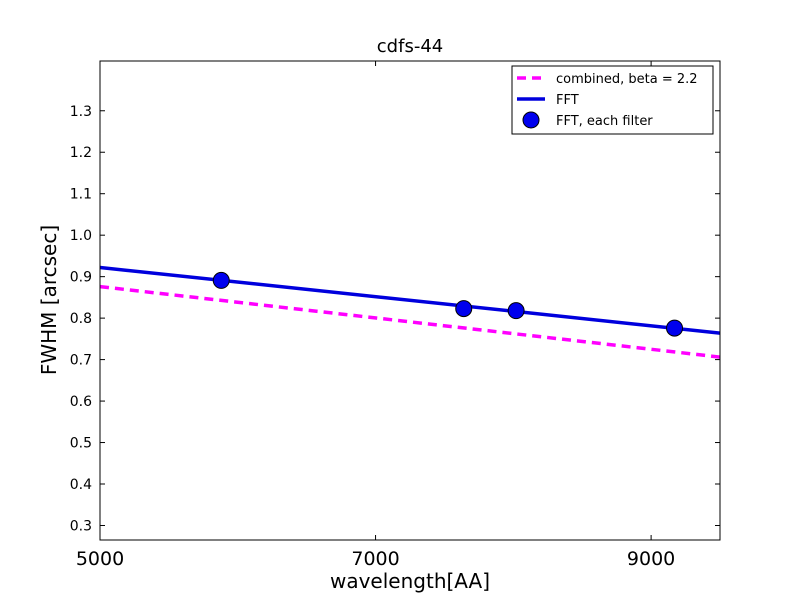 The height and width of the screenshot is (600, 800). What do you see at coordinates (531, 120) in the screenshot?
I see `legend-handle-fft-each-filter` at bounding box center [531, 120].